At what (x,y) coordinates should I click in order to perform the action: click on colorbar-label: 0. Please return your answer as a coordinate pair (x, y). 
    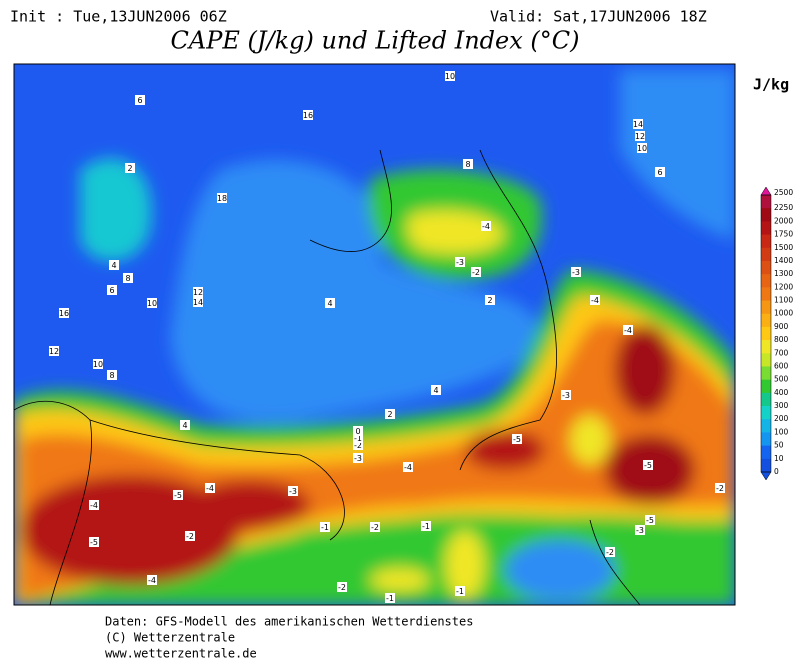
    Looking at the image, I should click on (776, 471).